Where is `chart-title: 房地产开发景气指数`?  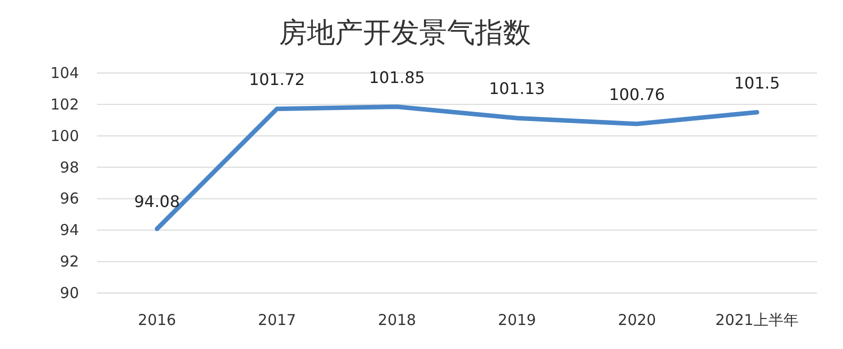 chart-title: 房地产开发景气指数 is located at coordinates (405, 32).